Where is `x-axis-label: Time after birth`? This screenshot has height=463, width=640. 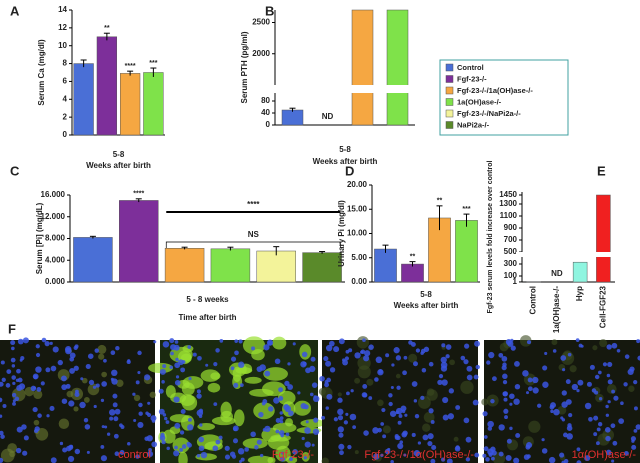 x-axis-label: Time after birth is located at coordinates (207, 317).